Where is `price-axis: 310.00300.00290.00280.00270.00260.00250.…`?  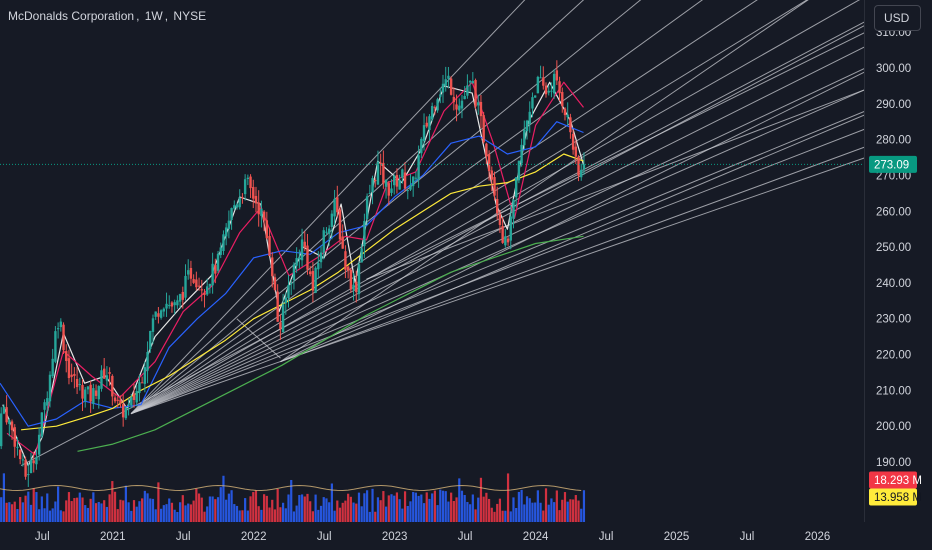
price-axis: 310.00300.00290.00280.00270.00260.00250.… is located at coordinates (893, 248).